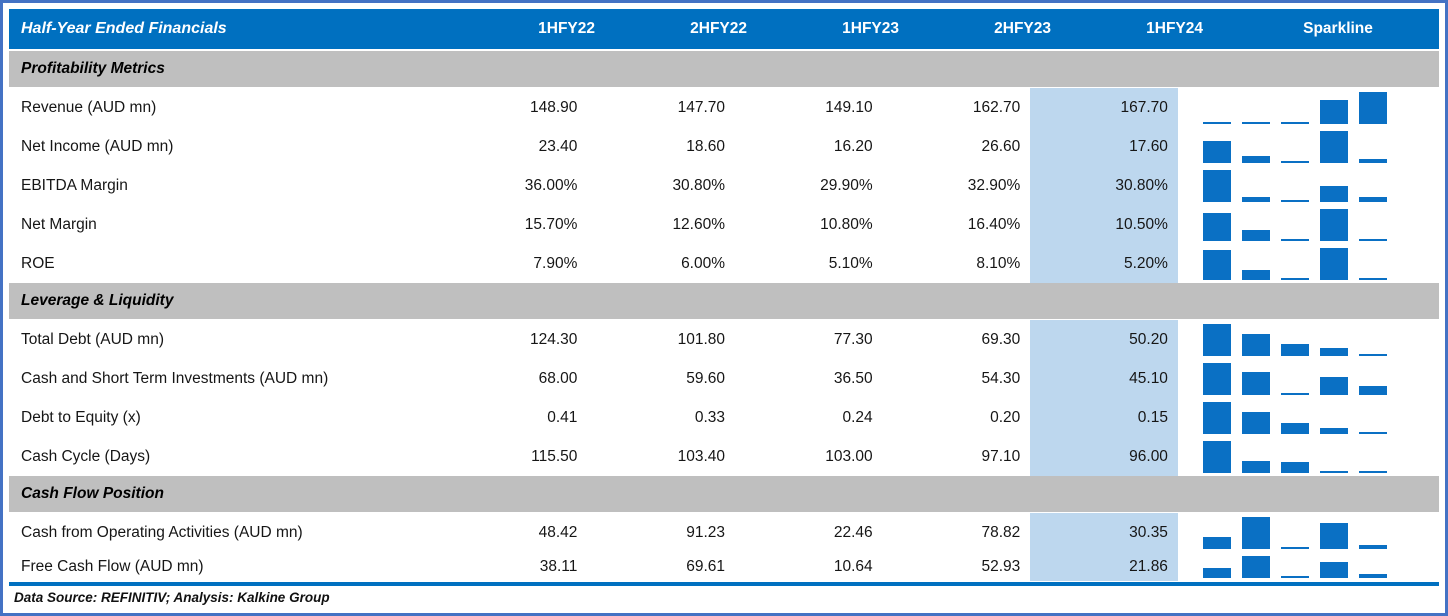  What do you see at coordinates (1104, 532) in the screenshot?
I see `value-cell: 30.35` at bounding box center [1104, 532].